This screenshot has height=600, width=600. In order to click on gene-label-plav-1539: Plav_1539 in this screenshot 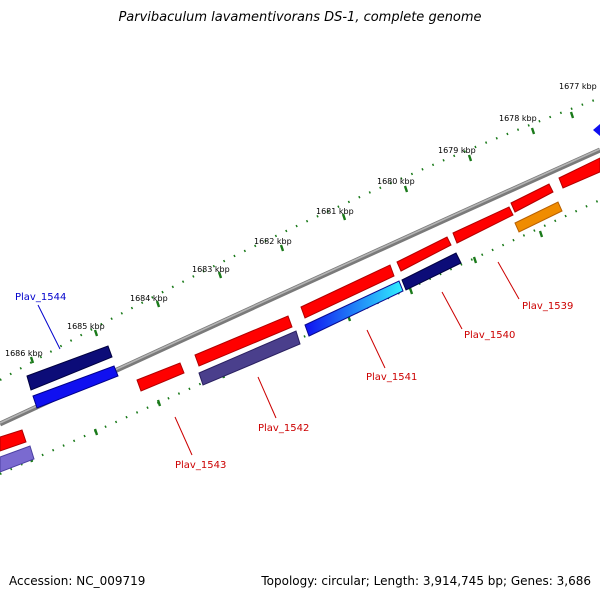, I will do `click(547, 306)`.